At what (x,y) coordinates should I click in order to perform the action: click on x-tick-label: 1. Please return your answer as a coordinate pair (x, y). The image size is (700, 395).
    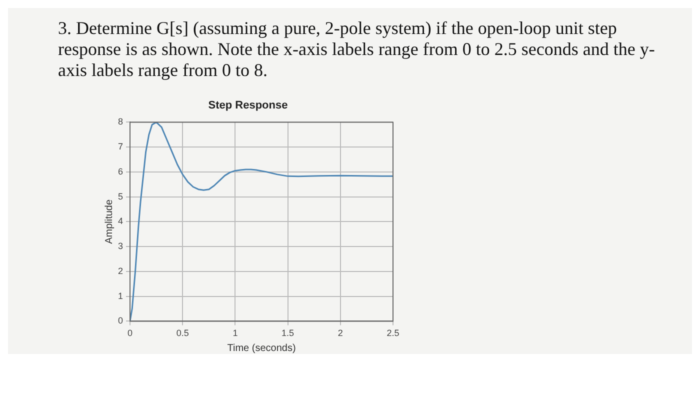
    Looking at the image, I should click on (235, 333).